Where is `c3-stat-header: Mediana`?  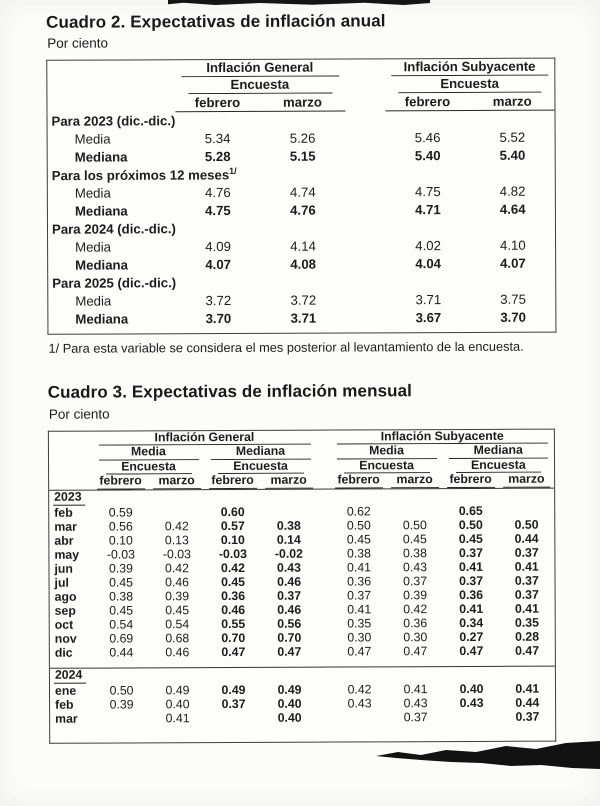 c3-stat-header: Mediana is located at coordinates (260, 452).